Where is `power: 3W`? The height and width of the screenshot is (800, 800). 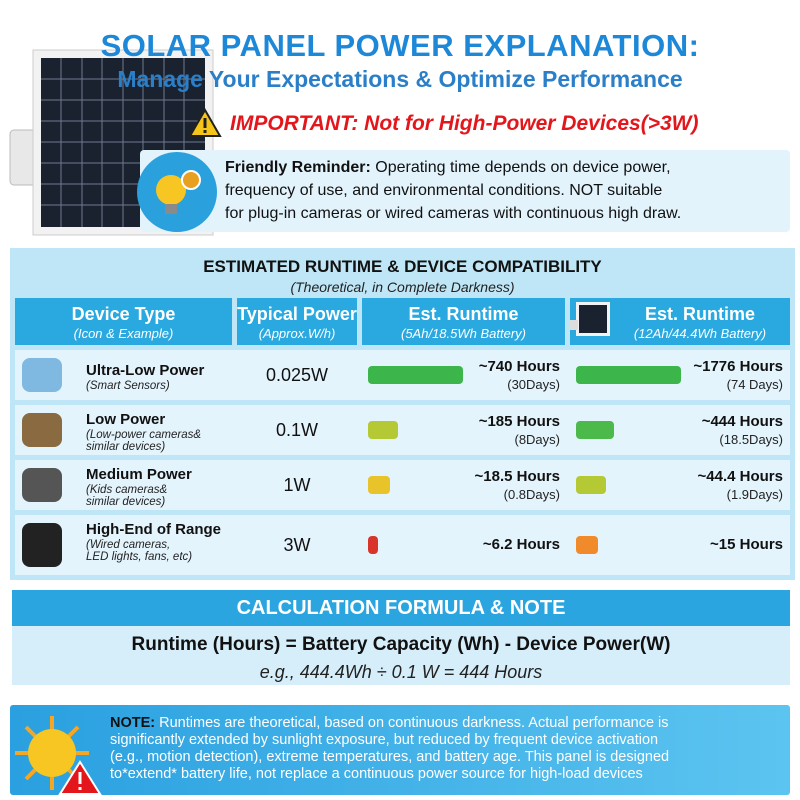
power: 3W is located at coordinates (297, 545).